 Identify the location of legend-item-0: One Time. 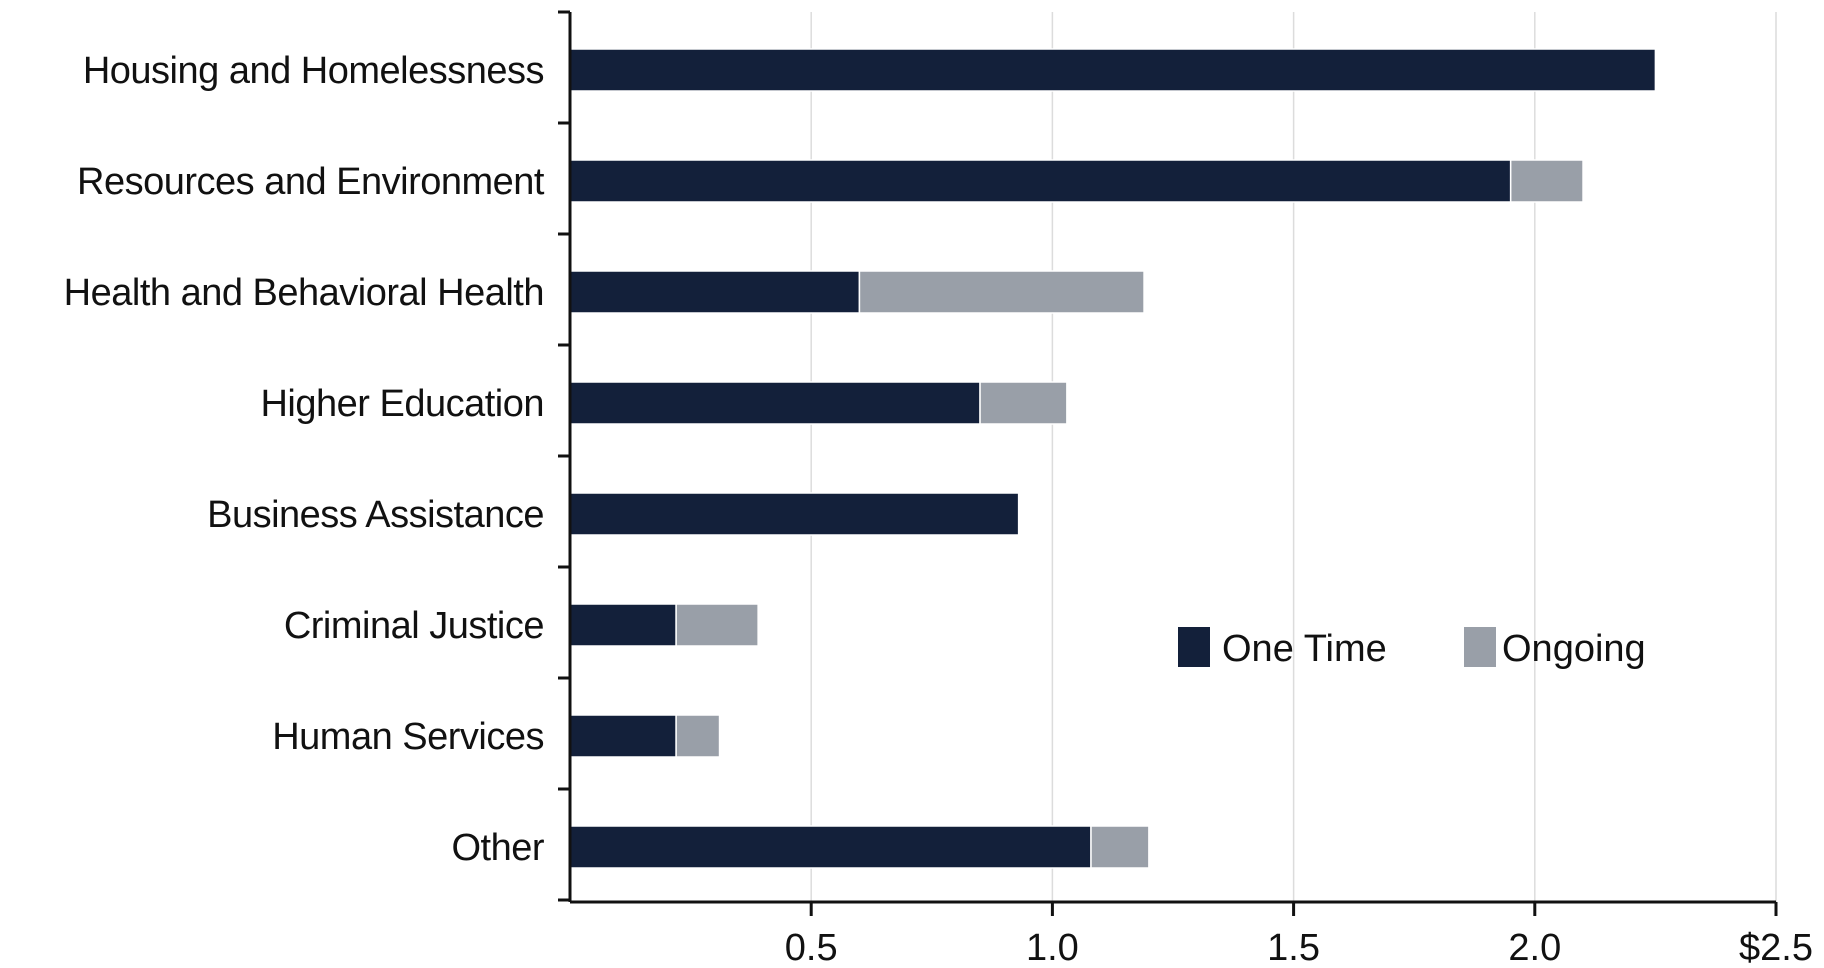
(1282, 648).